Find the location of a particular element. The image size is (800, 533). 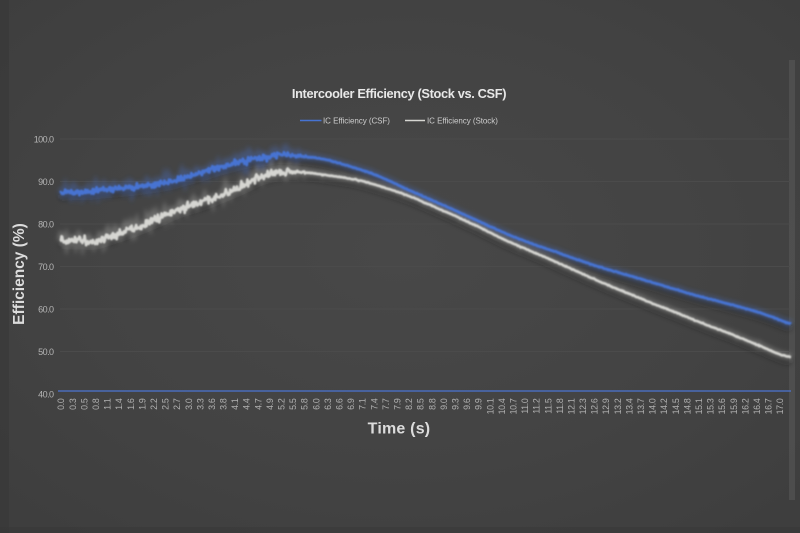

svg-text: 15.3 is located at coordinates (711, 406).